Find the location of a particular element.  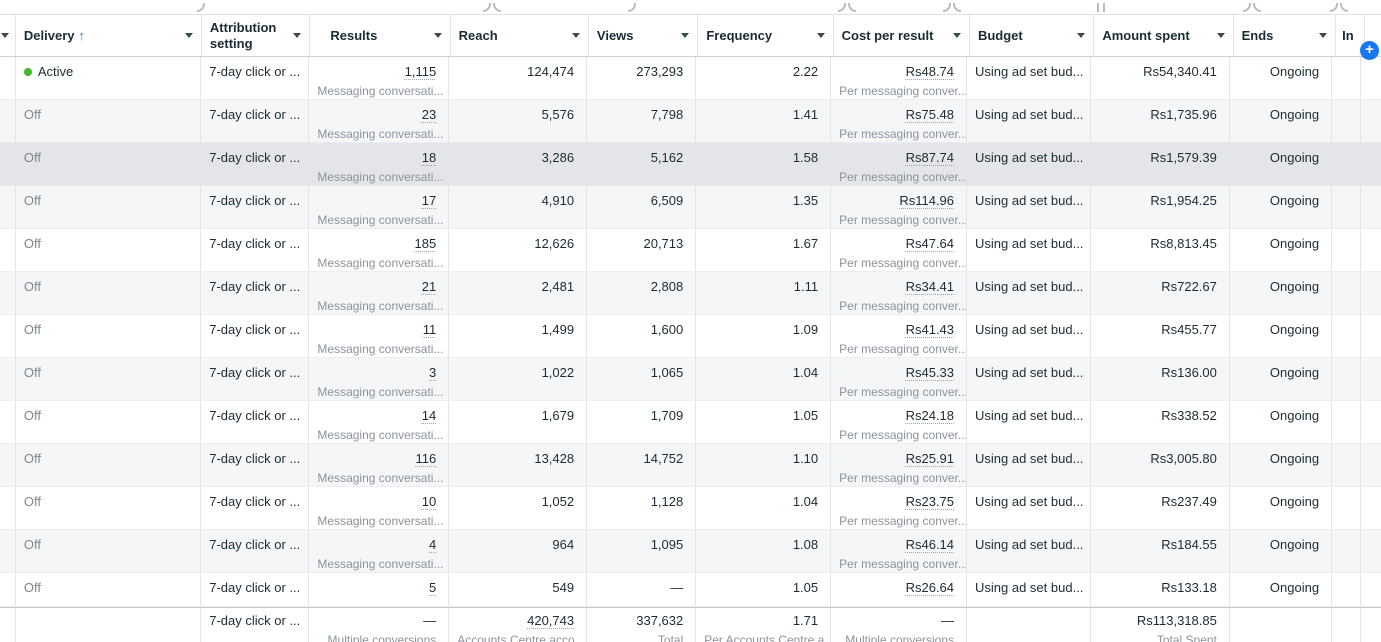

header-cell-results: Results is located at coordinates (380, 35).